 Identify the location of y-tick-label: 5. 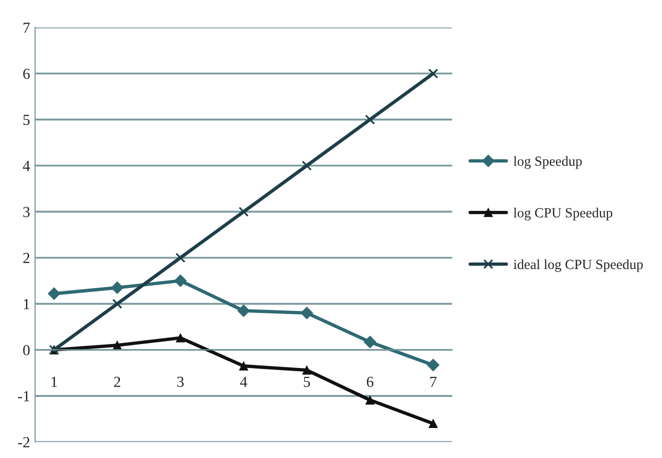
(26, 120).